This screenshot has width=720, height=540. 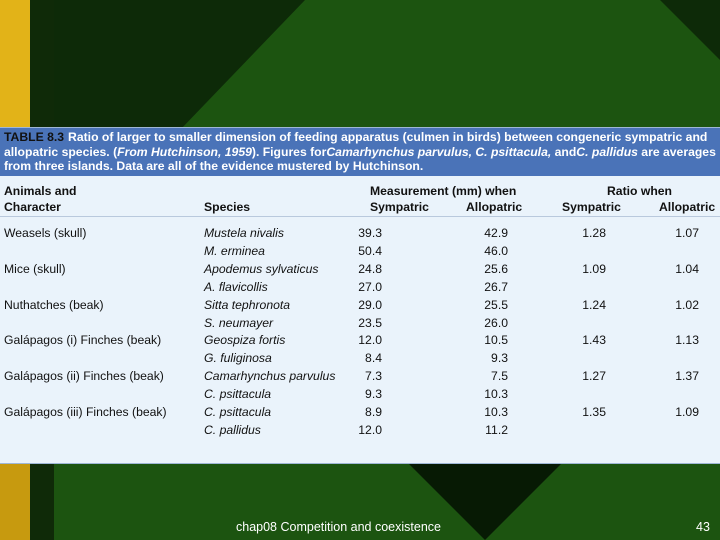 I want to click on sympatric-measurement-cell: 7.3, so click(x=373, y=376).